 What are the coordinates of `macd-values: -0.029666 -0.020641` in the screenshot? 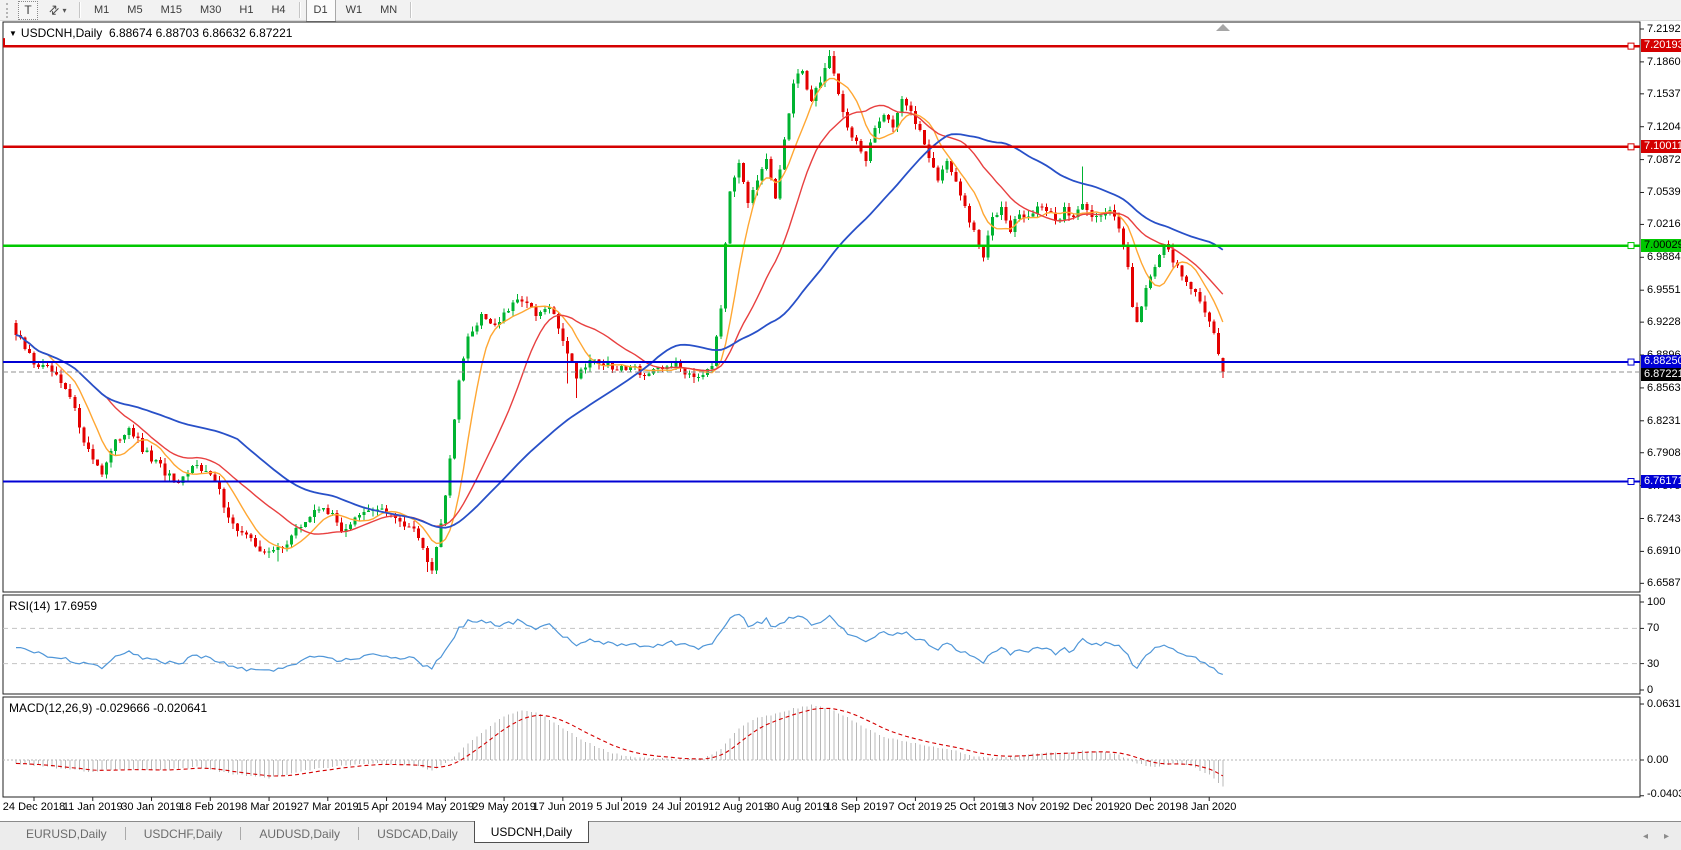 It's located at (151, 708).